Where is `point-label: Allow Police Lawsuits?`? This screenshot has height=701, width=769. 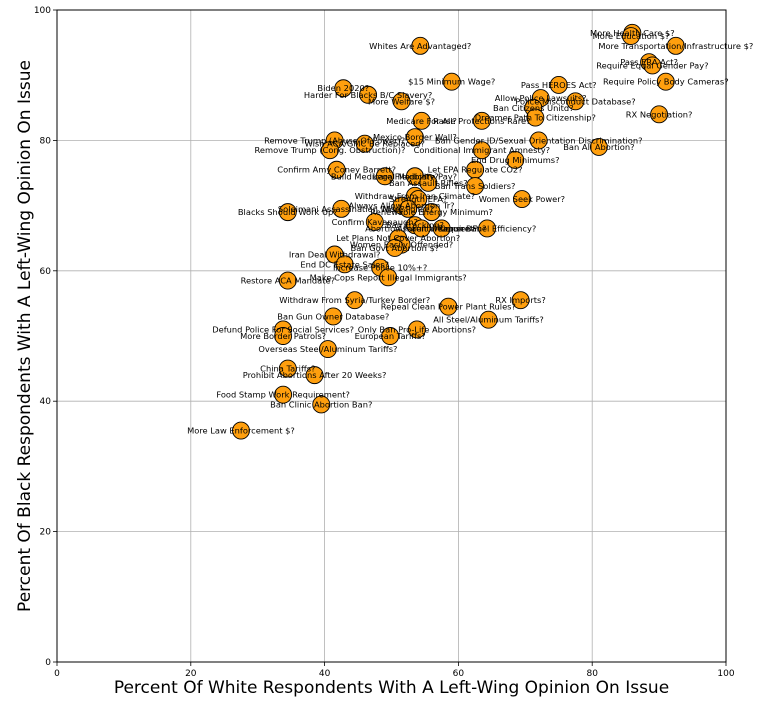
point-label: Allow Police Lawsuits? is located at coordinates (541, 98).